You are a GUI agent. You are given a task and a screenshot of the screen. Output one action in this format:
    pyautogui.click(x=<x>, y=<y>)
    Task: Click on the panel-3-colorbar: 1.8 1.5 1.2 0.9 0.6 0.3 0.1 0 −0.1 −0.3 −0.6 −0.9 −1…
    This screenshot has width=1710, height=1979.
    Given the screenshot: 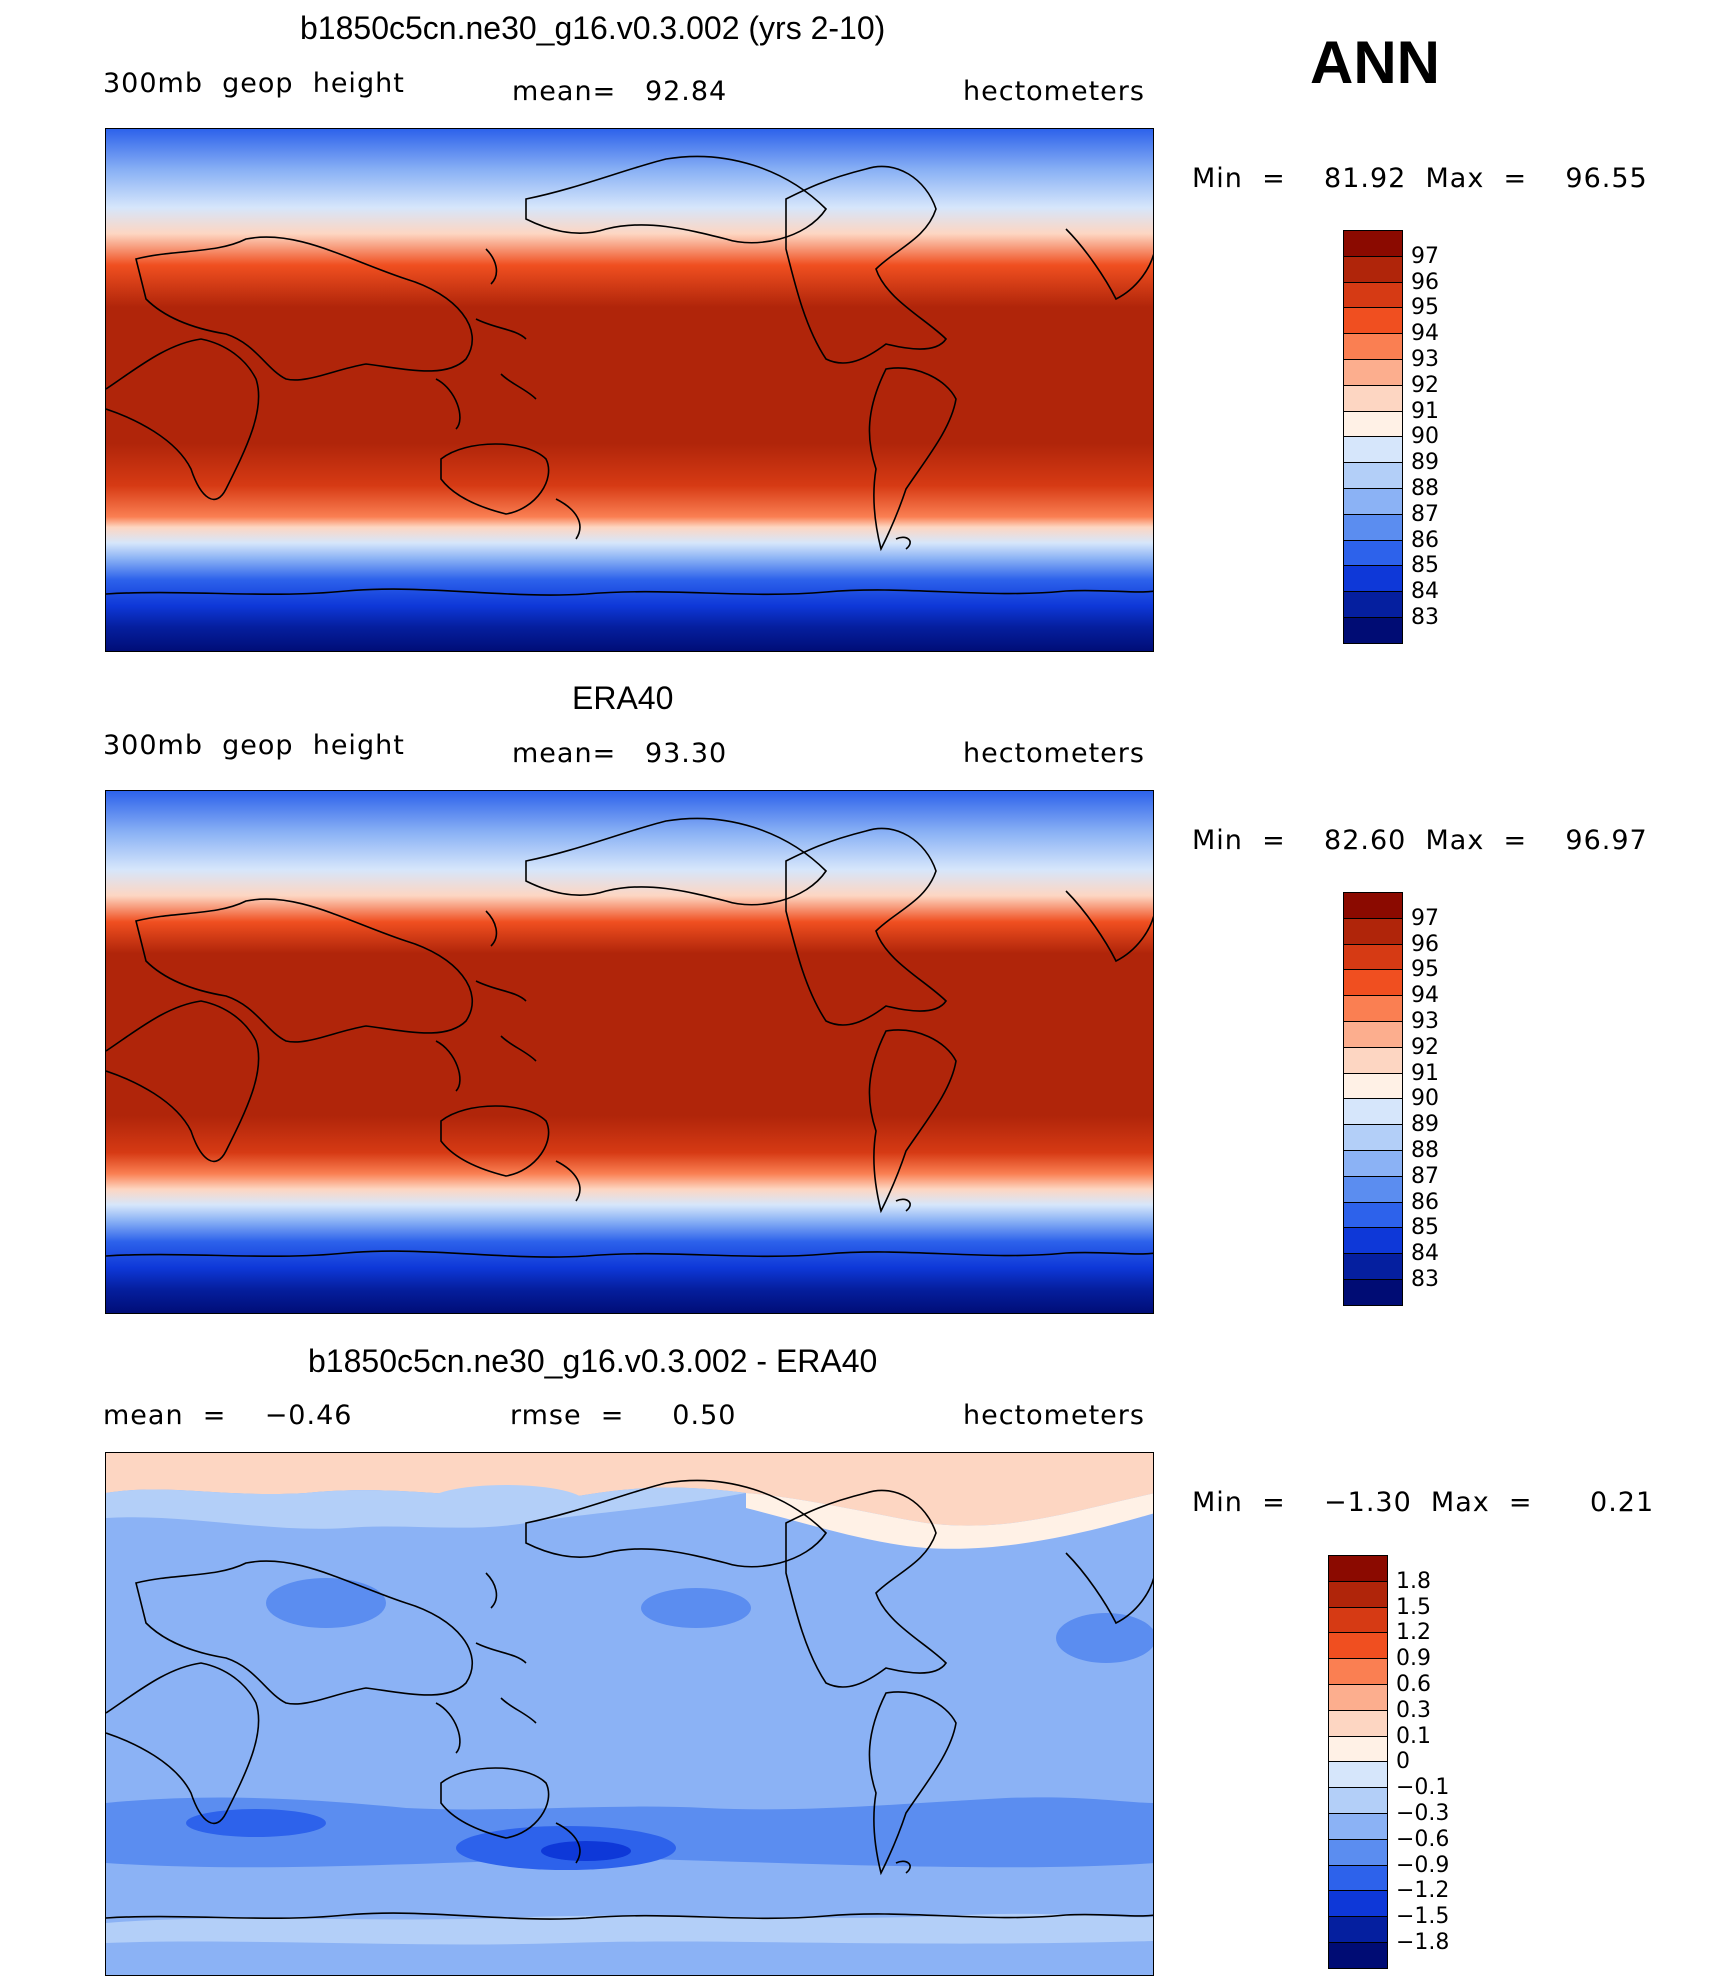 What is the action you would take?
    pyautogui.click(x=1388, y=1762)
    